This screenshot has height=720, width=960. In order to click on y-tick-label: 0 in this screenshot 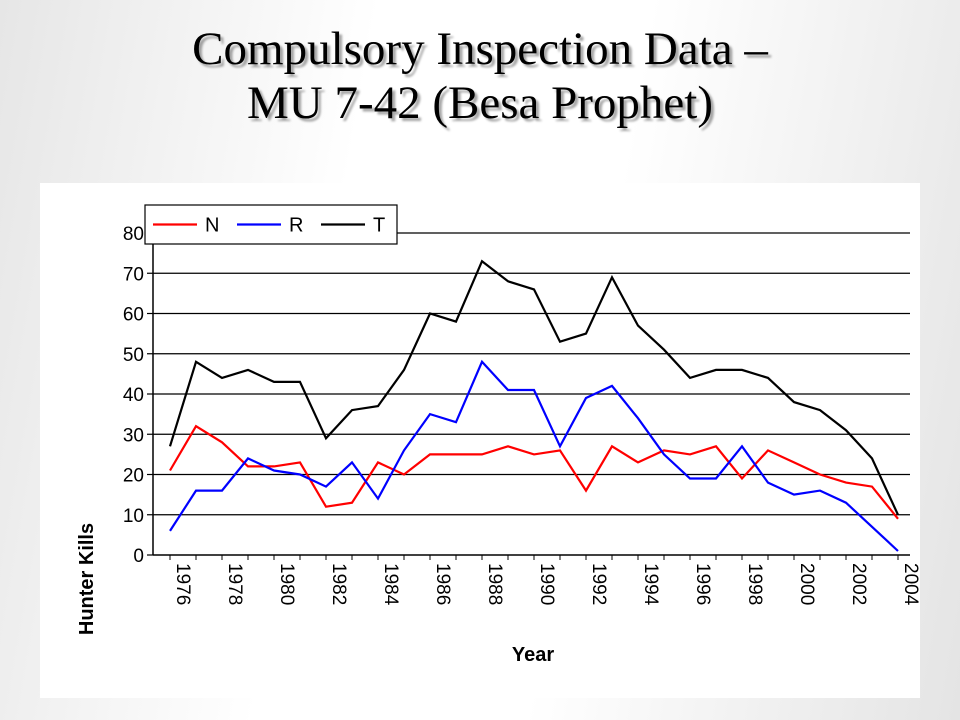, I will do `click(138, 556)`.